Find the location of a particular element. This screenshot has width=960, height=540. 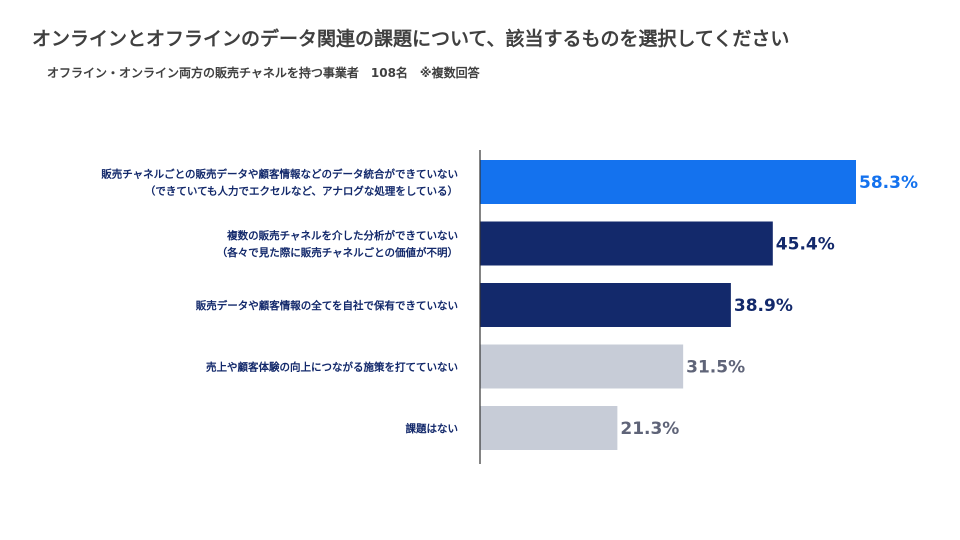

category-label-1-line-2: （できていても人力でエクセルなど、アナログな処理をしている） is located at coordinates (301, 191).